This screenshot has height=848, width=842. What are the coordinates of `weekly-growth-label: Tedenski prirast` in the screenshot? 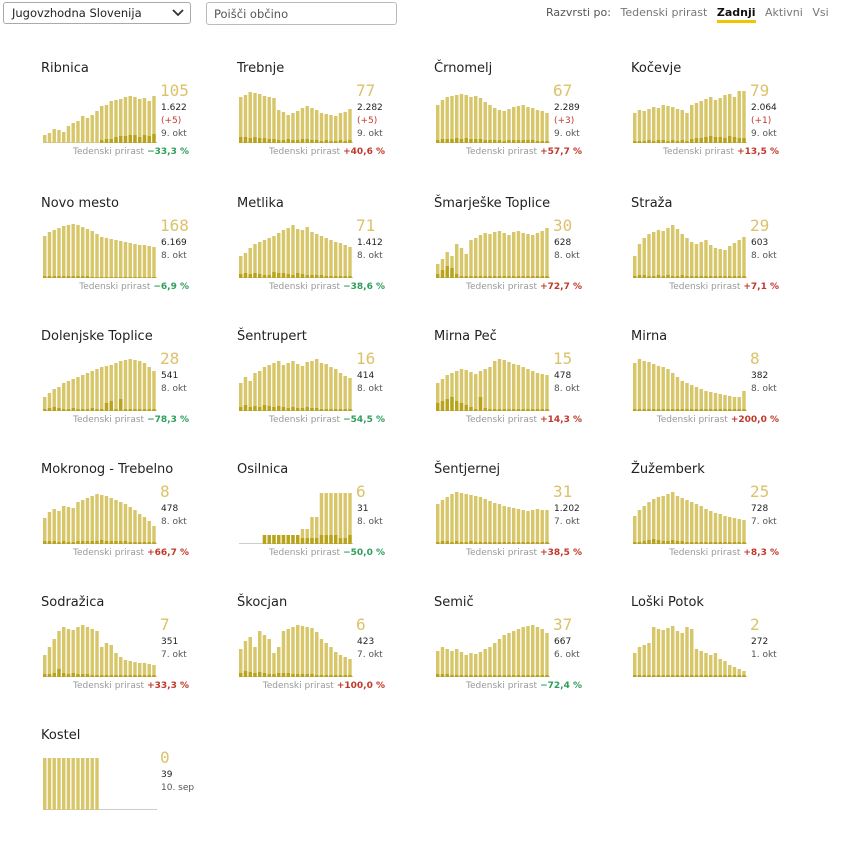 It's located at (305, 553).